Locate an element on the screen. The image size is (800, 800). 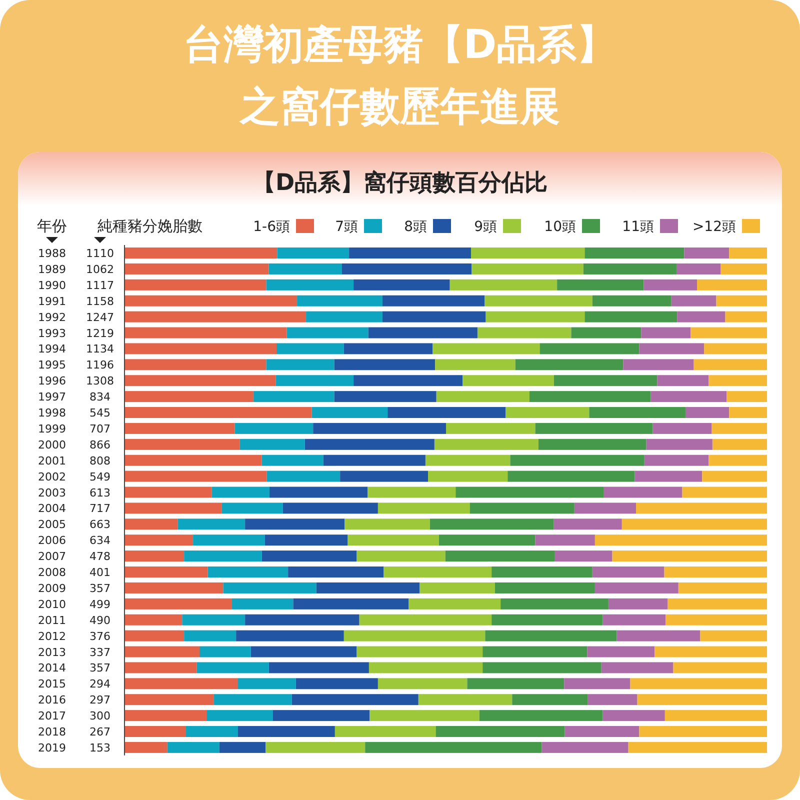
text: 376 is located at coordinates (100, 636).